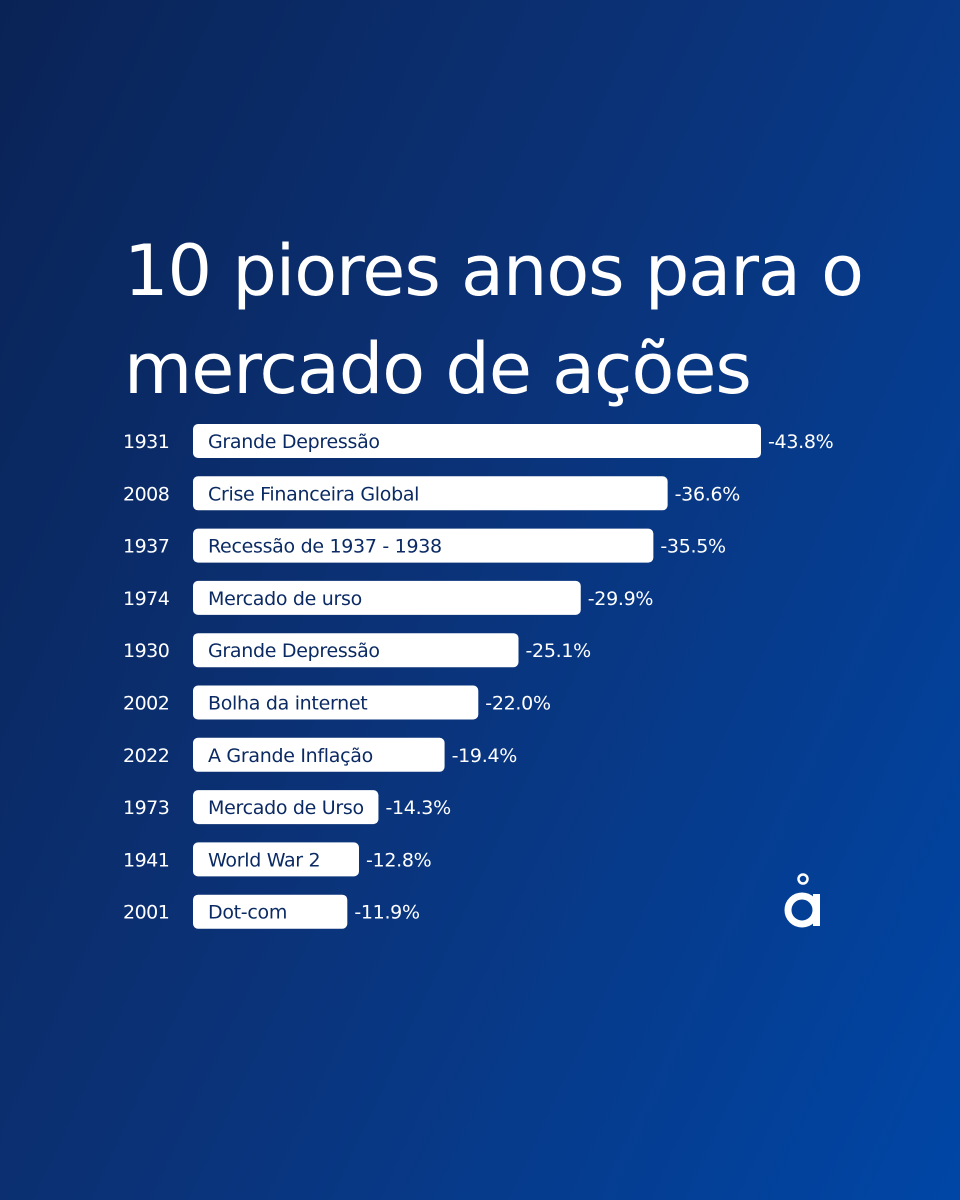  Describe the element at coordinates (398, 860) in the screenshot. I see `value-label: -12.8%` at that location.